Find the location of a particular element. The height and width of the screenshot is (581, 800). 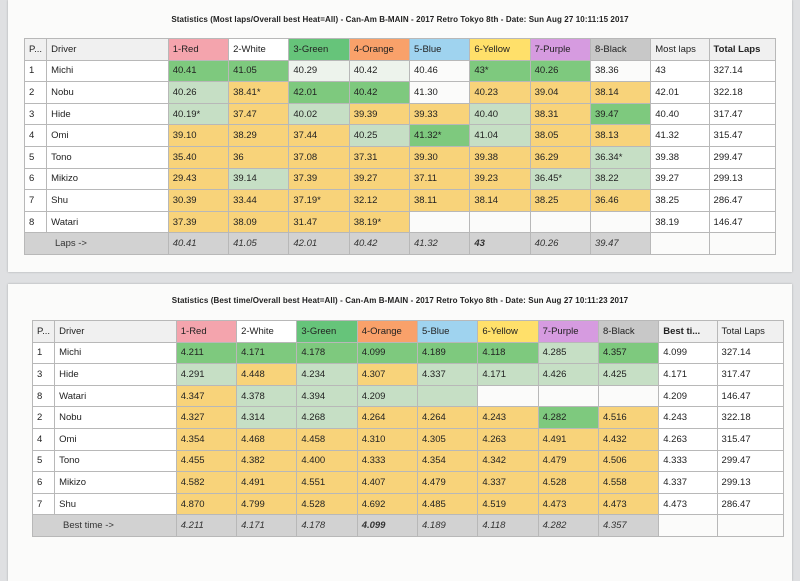

table-row: 8 Watari 37.39 38.09 31.47 38.19* 38.19 146.47 is located at coordinates (400, 222).